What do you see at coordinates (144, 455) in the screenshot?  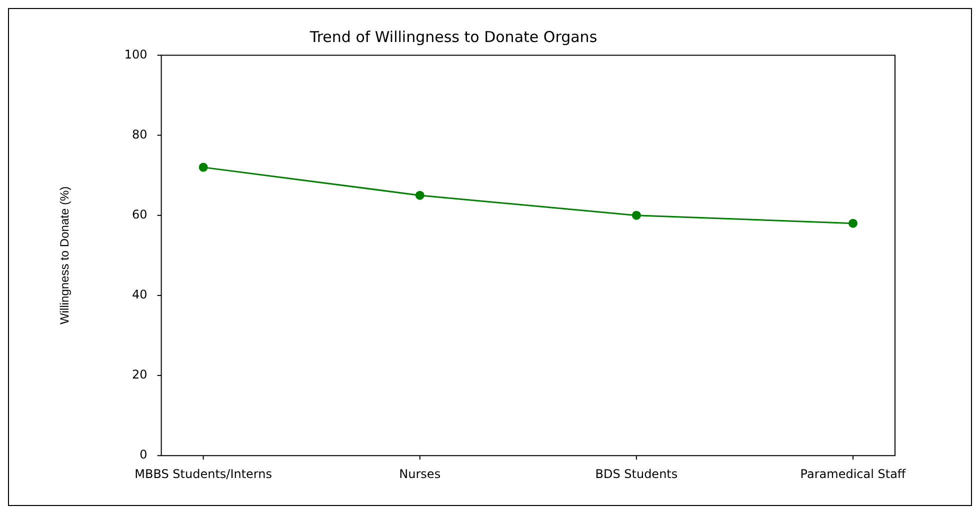 I see `y-tick-label: 0` at bounding box center [144, 455].